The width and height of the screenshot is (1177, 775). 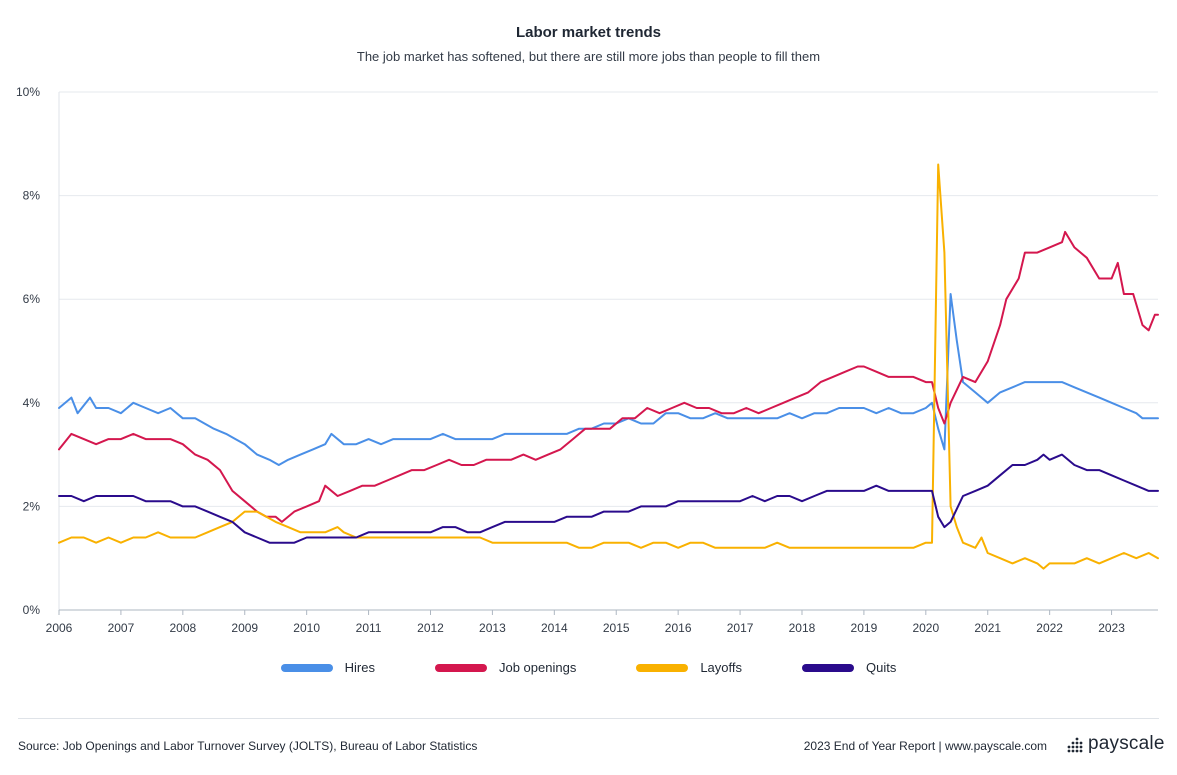 What do you see at coordinates (678, 628) in the screenshot?
I see `x-tick-label: 2016` at bounding box center [678, 628].